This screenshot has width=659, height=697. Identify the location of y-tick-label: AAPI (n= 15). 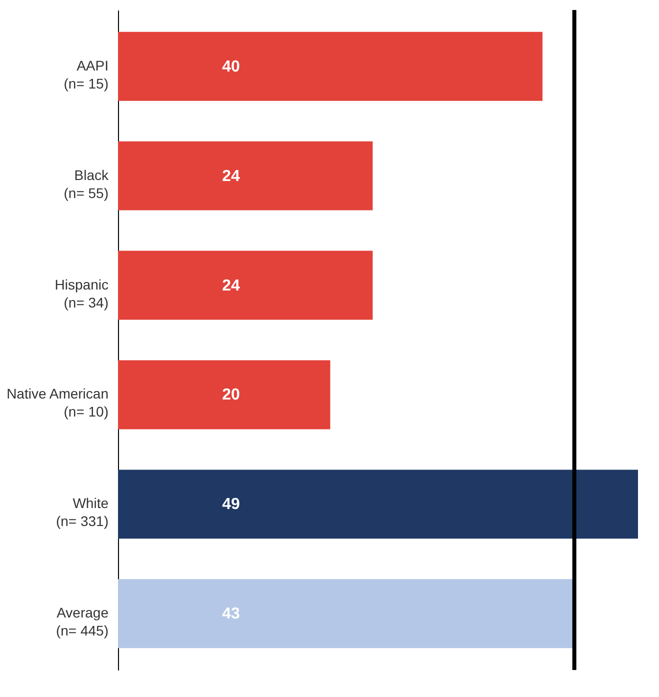
(86, 74).